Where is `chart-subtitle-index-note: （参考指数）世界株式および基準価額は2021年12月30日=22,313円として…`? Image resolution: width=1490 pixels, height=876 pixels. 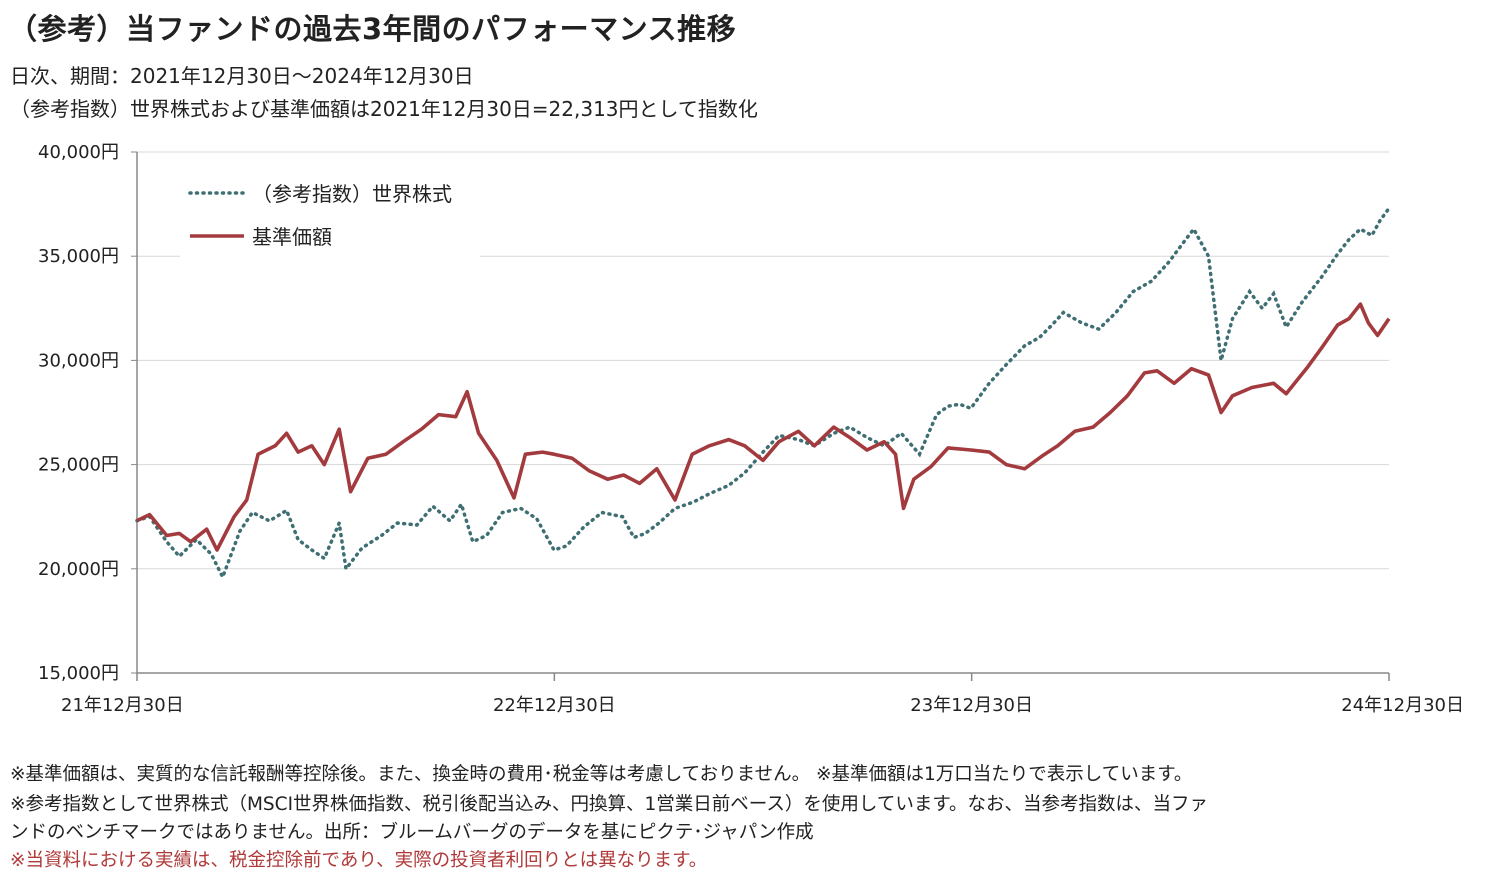
chart-subtitle-index-note: （参考指数）世界株式および基準価額は2021年12月30日=22,313円として… is located at coordinates (384, 109).